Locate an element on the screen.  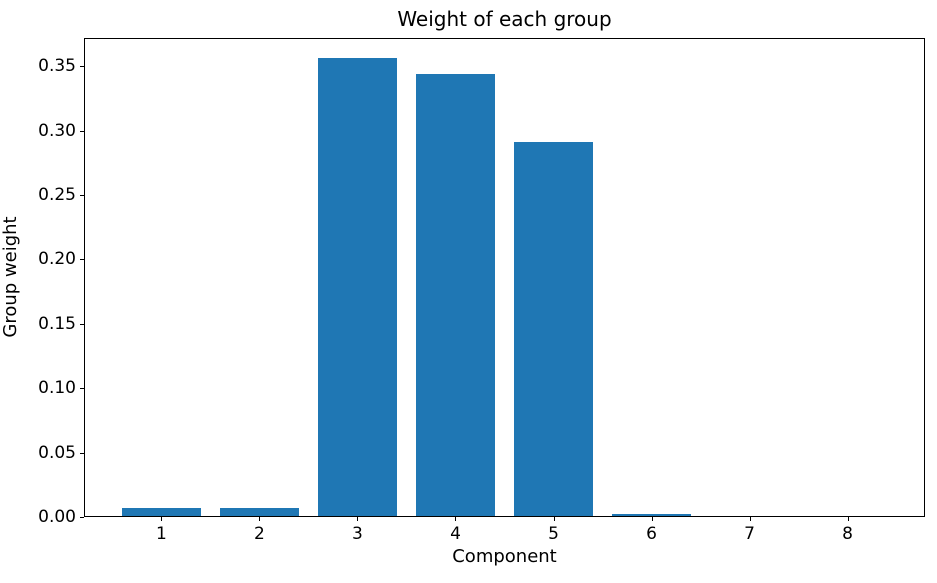
y-tick-label: 0.00 is located at coordinates (57, 517).